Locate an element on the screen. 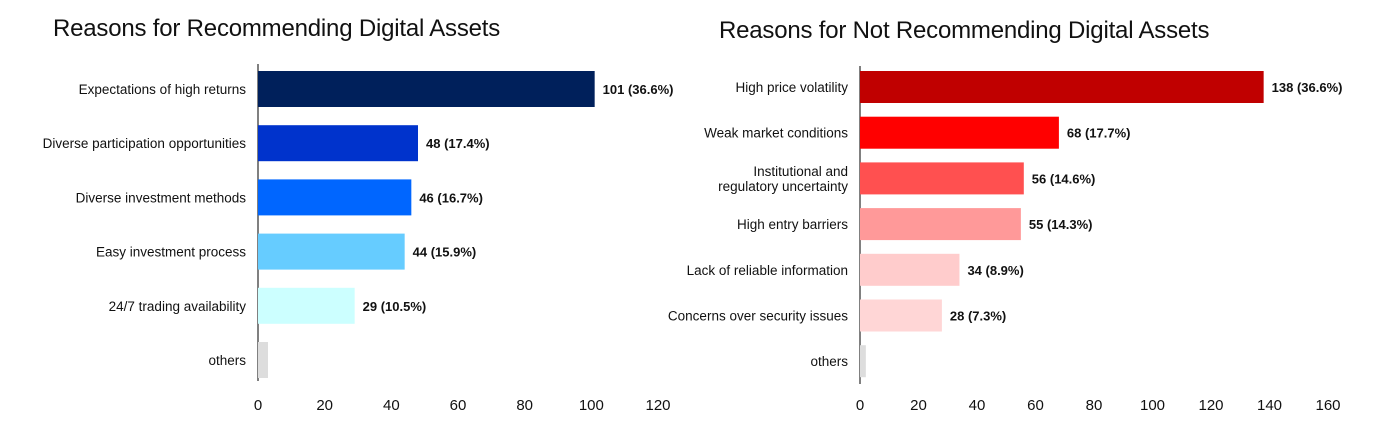 The width and height of the screenshot is (1390, 429). x-tick-label: 140 is located at coordinates (1269, 405).